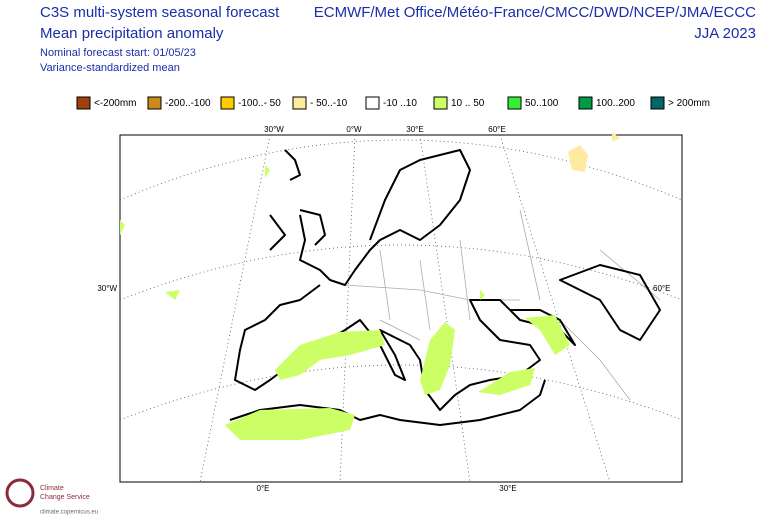 Image resolution: width=761 pixels, height=522 pixels. I want to click on logo-text: Climate, so click(52, 488).